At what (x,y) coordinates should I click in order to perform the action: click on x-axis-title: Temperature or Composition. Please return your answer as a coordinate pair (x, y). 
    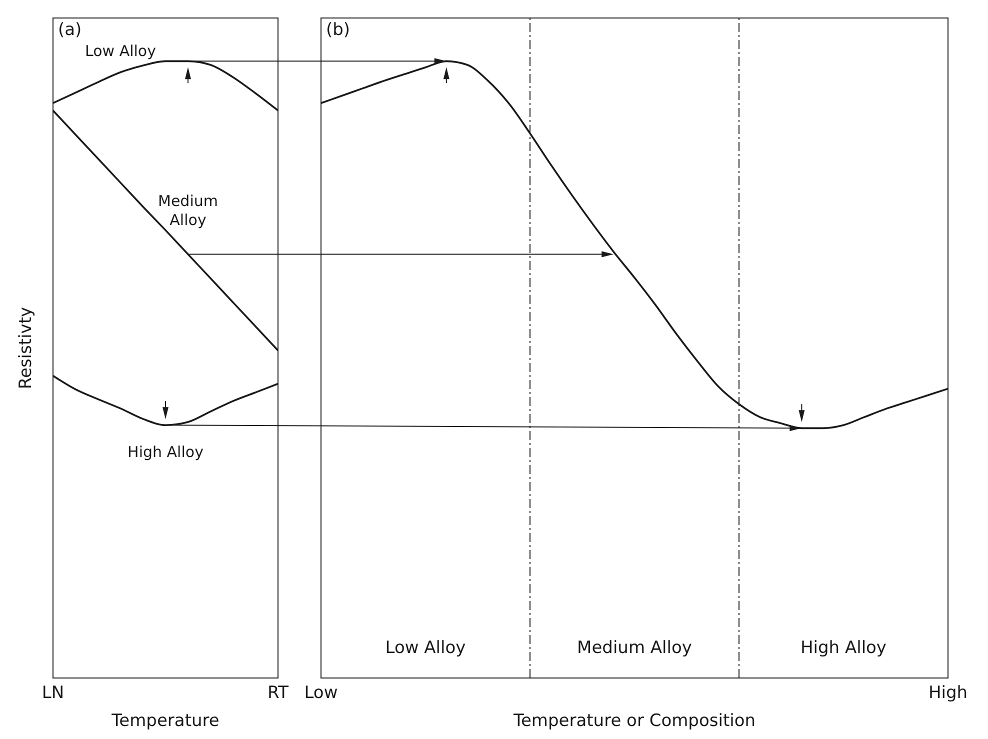
    Looking at the image, I should click on (634, 721).